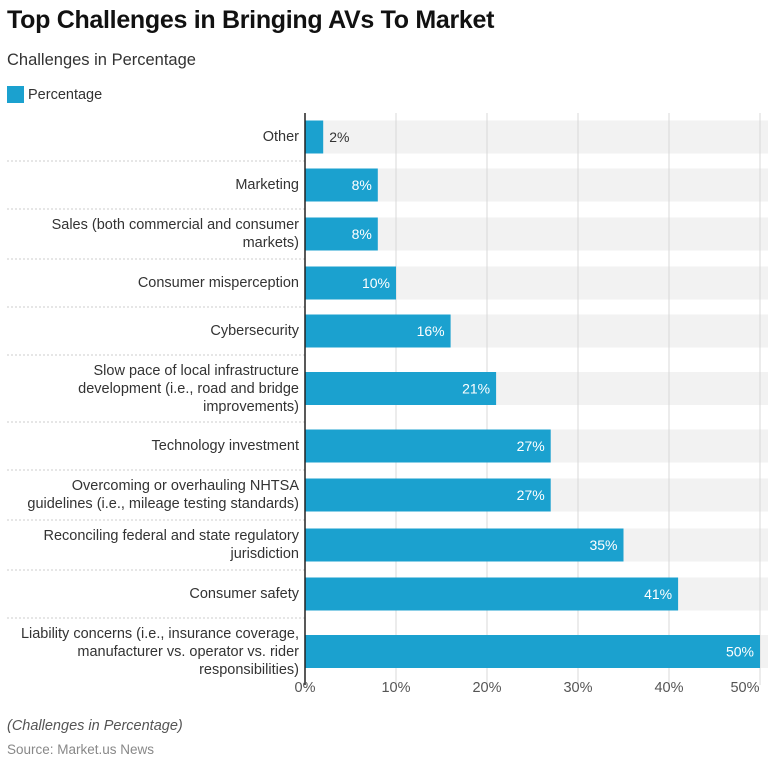 Image resolution: width=768 pixels, height=765 pixels. I want to click on data-label: 35%, so click(603, 545).